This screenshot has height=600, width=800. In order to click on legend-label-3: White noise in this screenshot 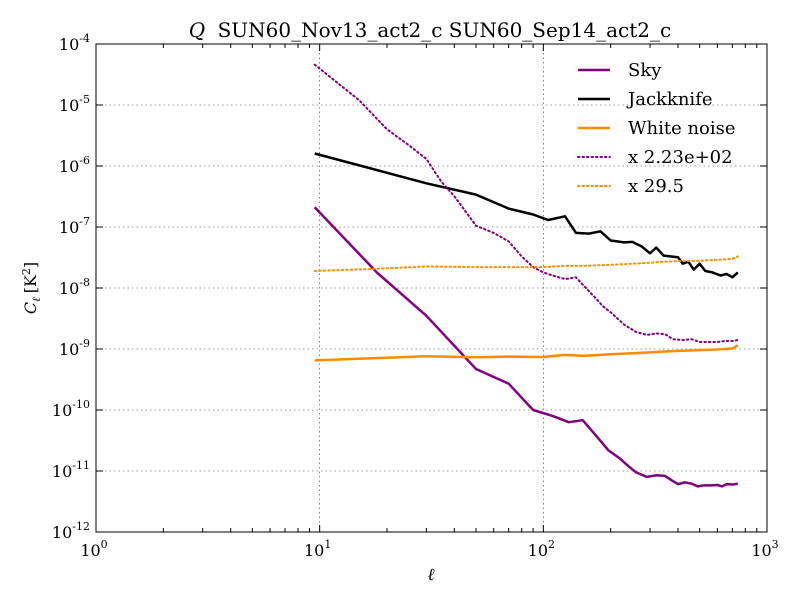, I will do `click(682, 128)`.